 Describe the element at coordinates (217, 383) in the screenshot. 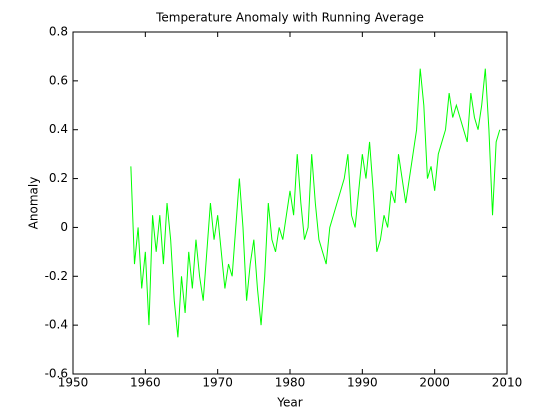

I see `x-tick-label: 1970` at that location.